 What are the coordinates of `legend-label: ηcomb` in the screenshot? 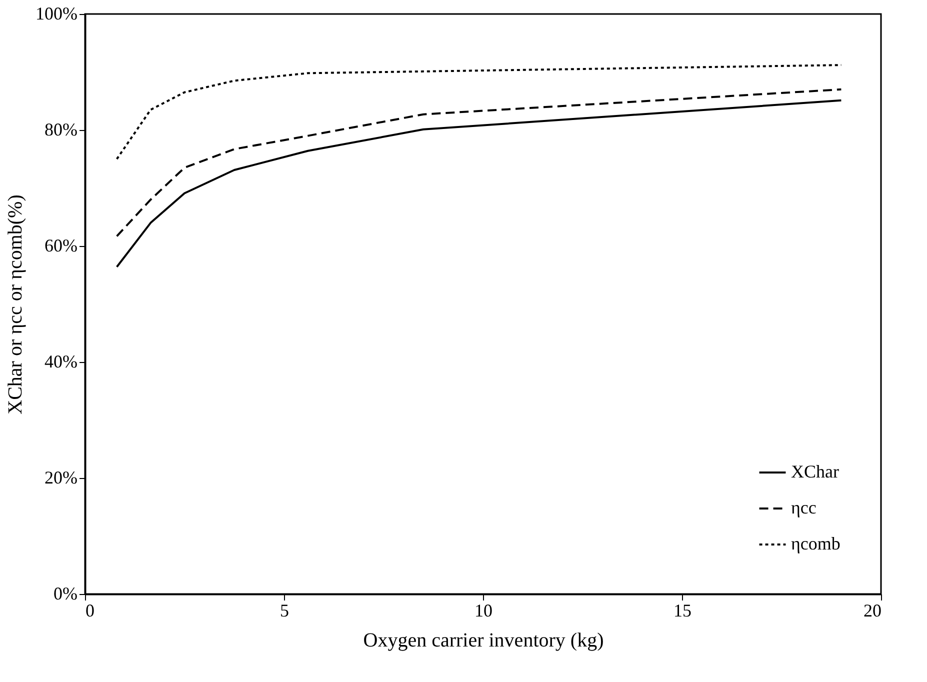 It's located at (815, 544).